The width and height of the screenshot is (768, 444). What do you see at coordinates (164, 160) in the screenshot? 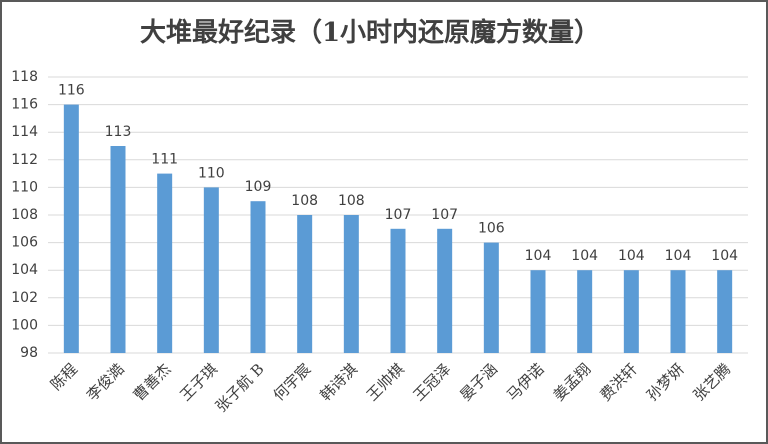
I see `data-label: 111` at bounding box center [164, 160].